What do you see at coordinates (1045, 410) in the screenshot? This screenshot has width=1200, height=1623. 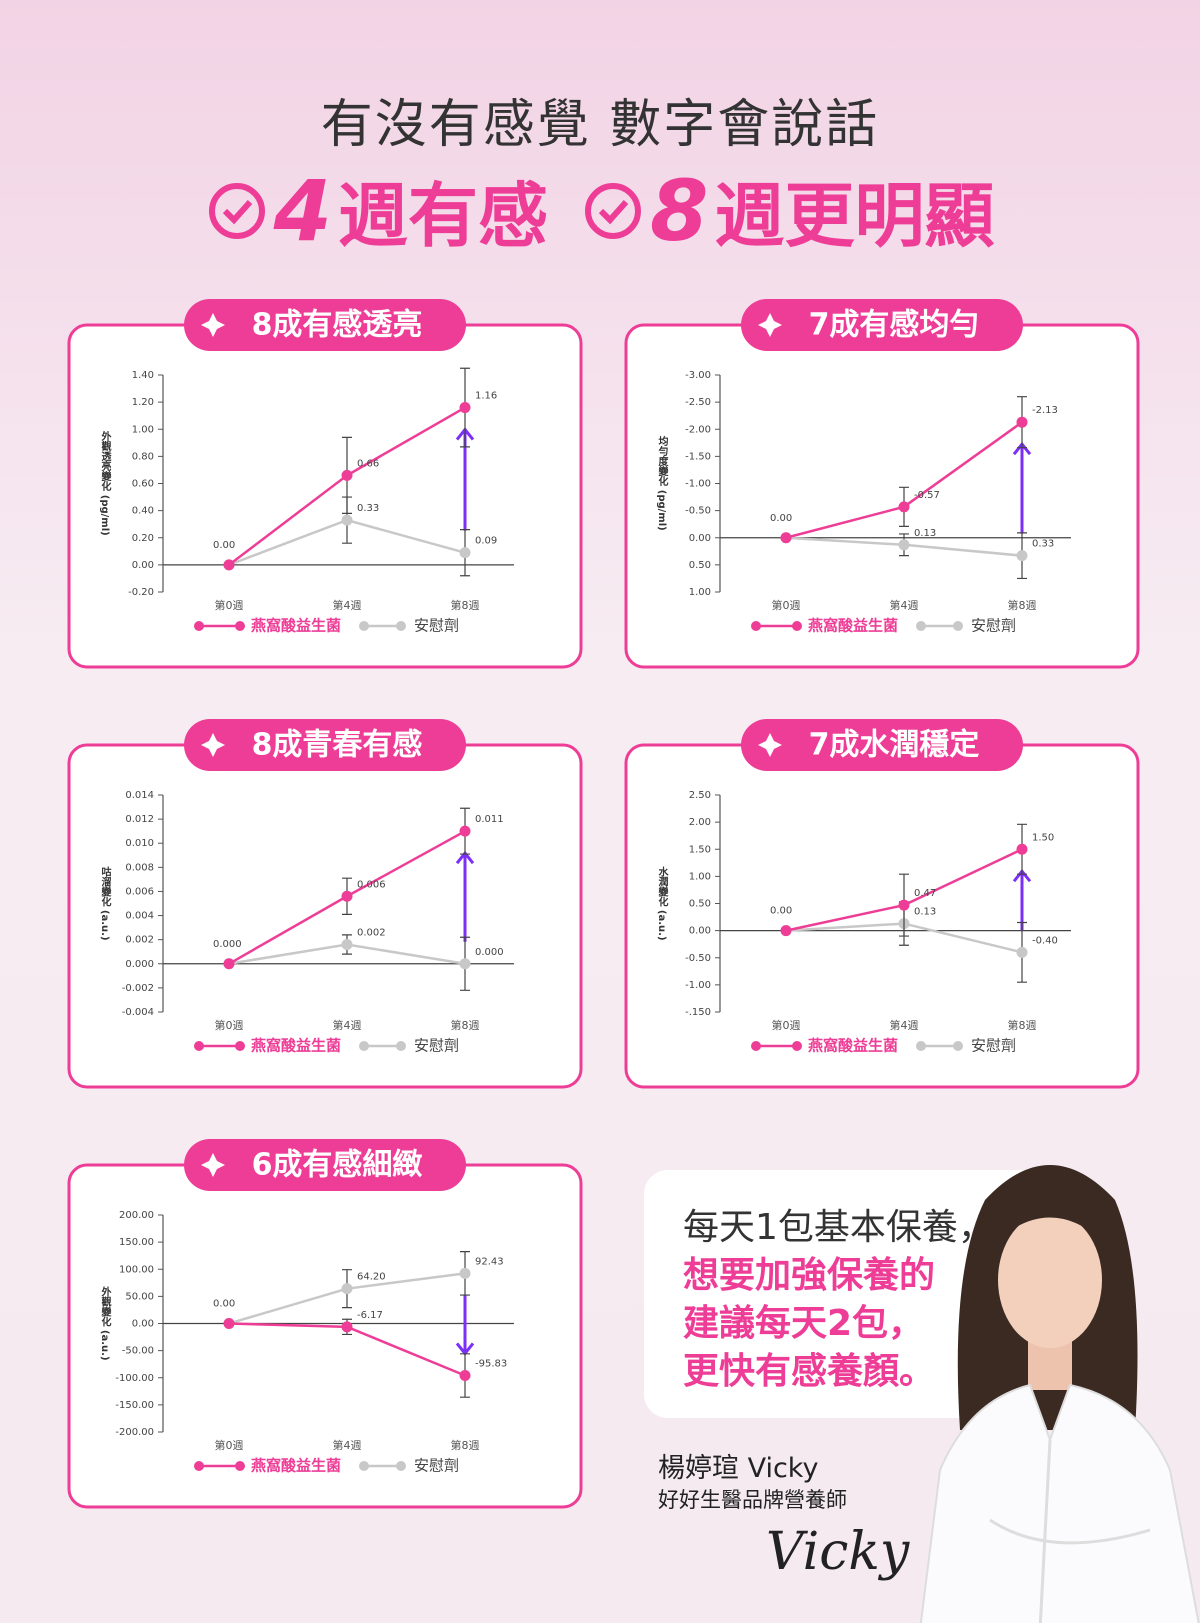 I see `data-label: -2.13` at bounding box center [1045, 410].